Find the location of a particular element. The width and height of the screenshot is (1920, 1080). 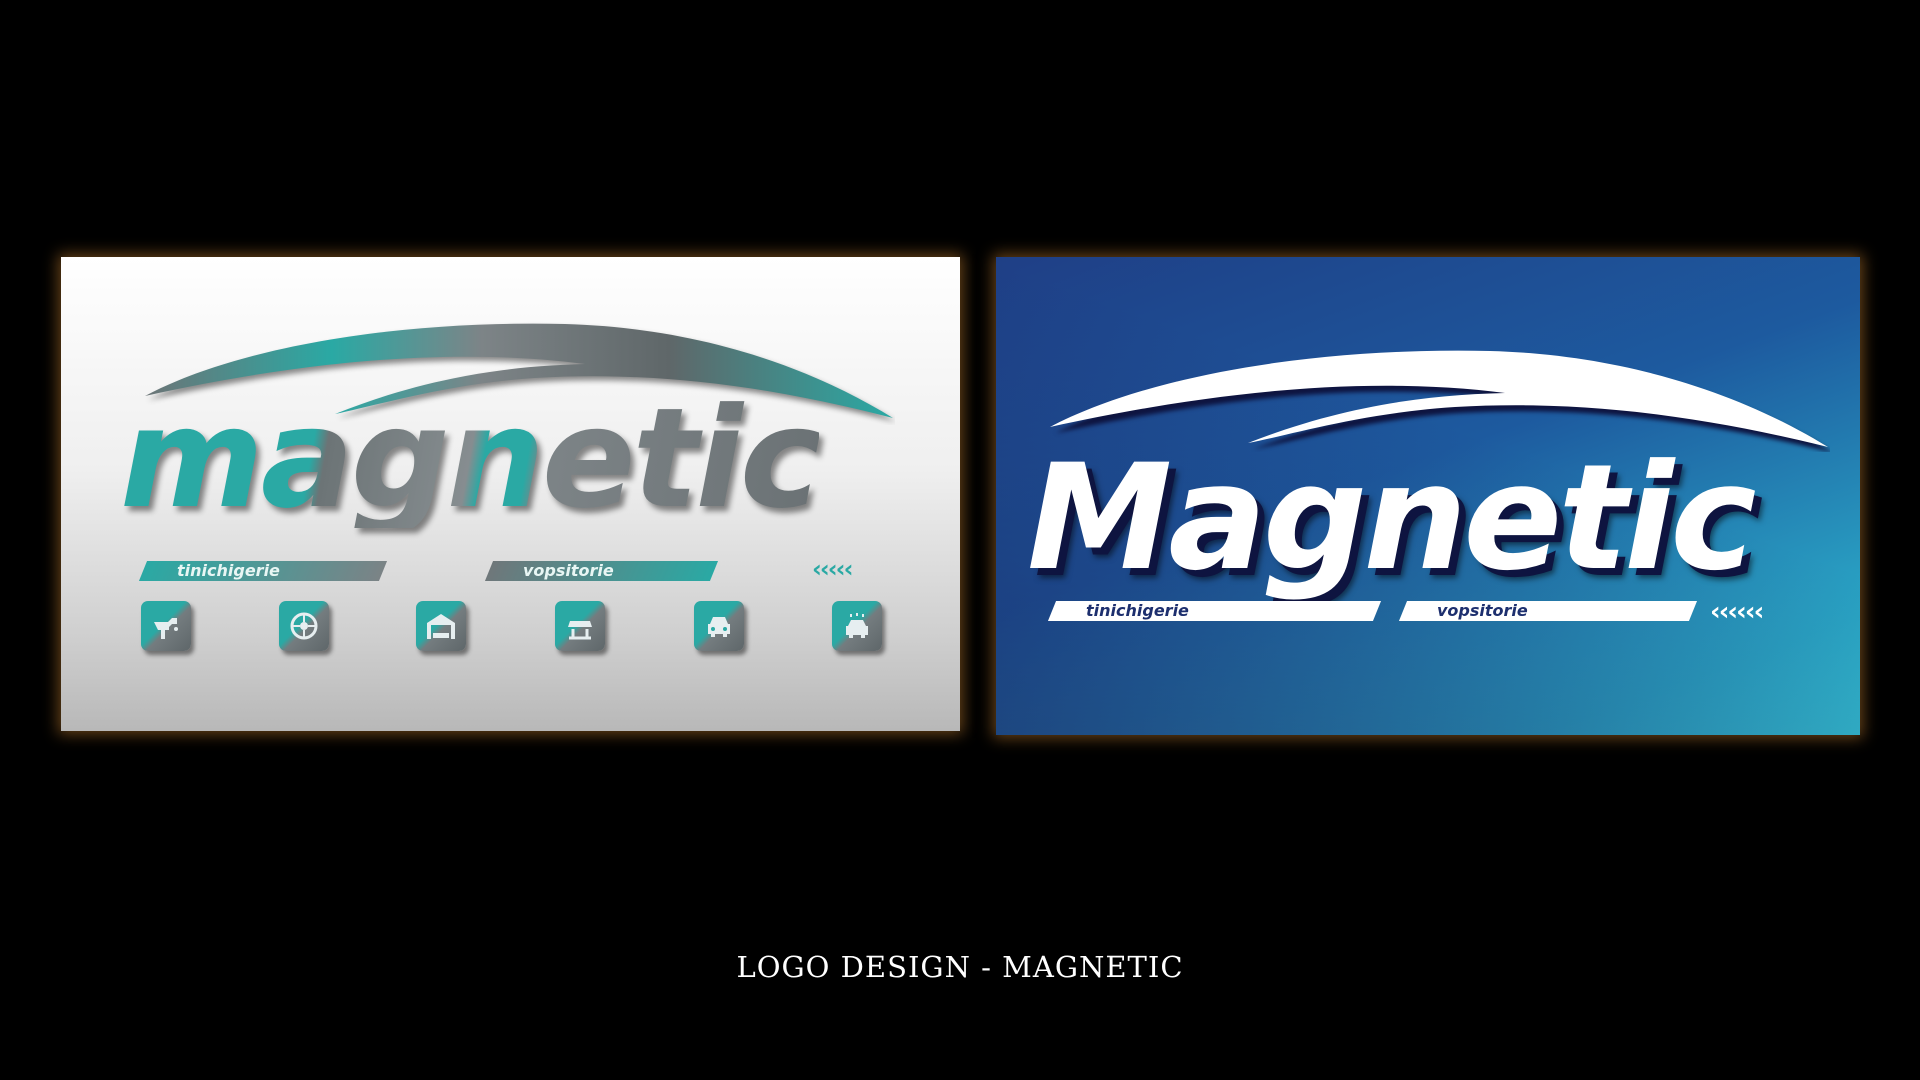

wheel-icon is located at coordinates (304, 626).